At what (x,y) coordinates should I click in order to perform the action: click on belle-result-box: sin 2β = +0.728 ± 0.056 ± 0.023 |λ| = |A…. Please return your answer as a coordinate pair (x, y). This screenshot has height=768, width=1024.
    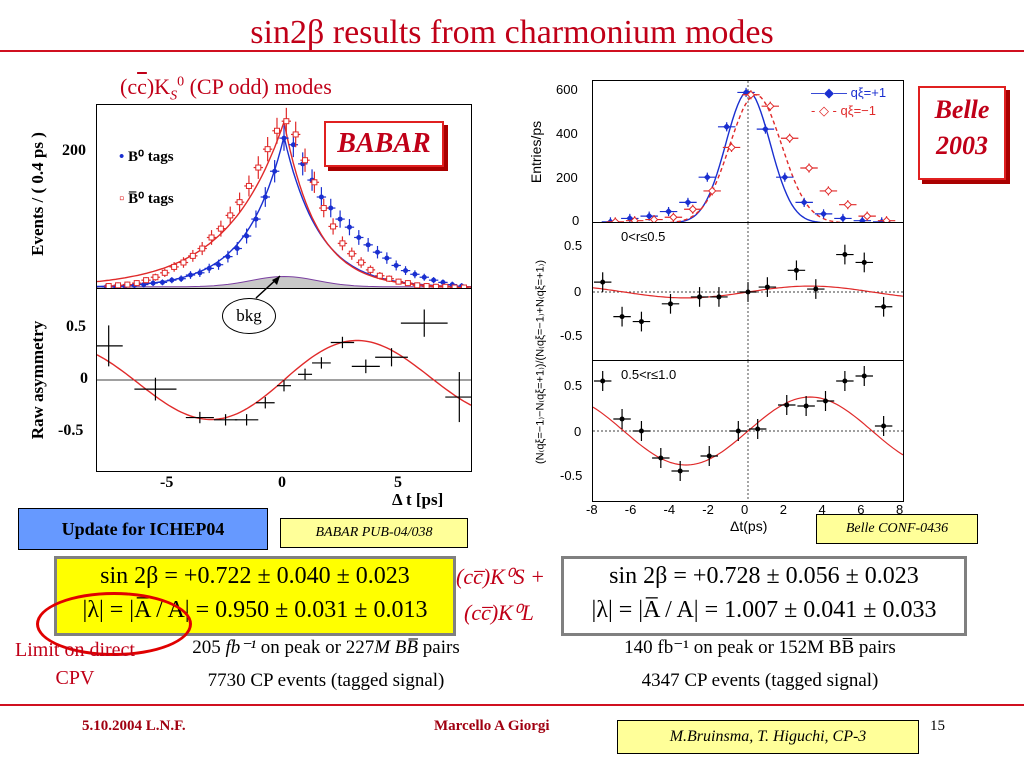
    Looking at the image, I should click on (764, 596).